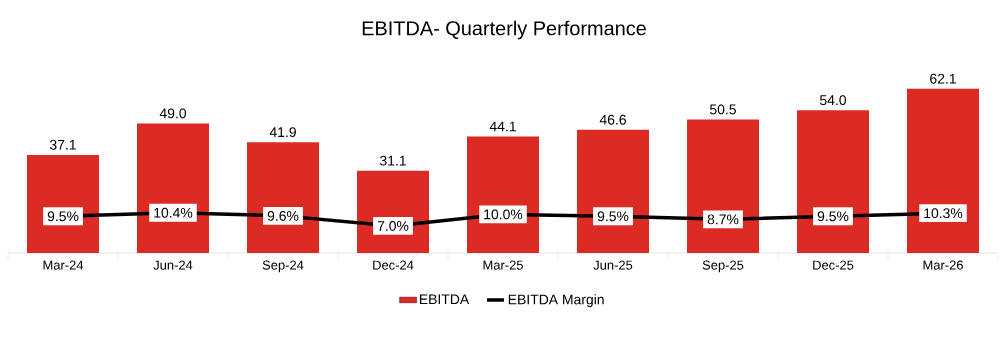 Image resolution: width=1008 pixels, height=352 pixels. I want to click on x-tick-label: Sep-24, so click(283, 266).